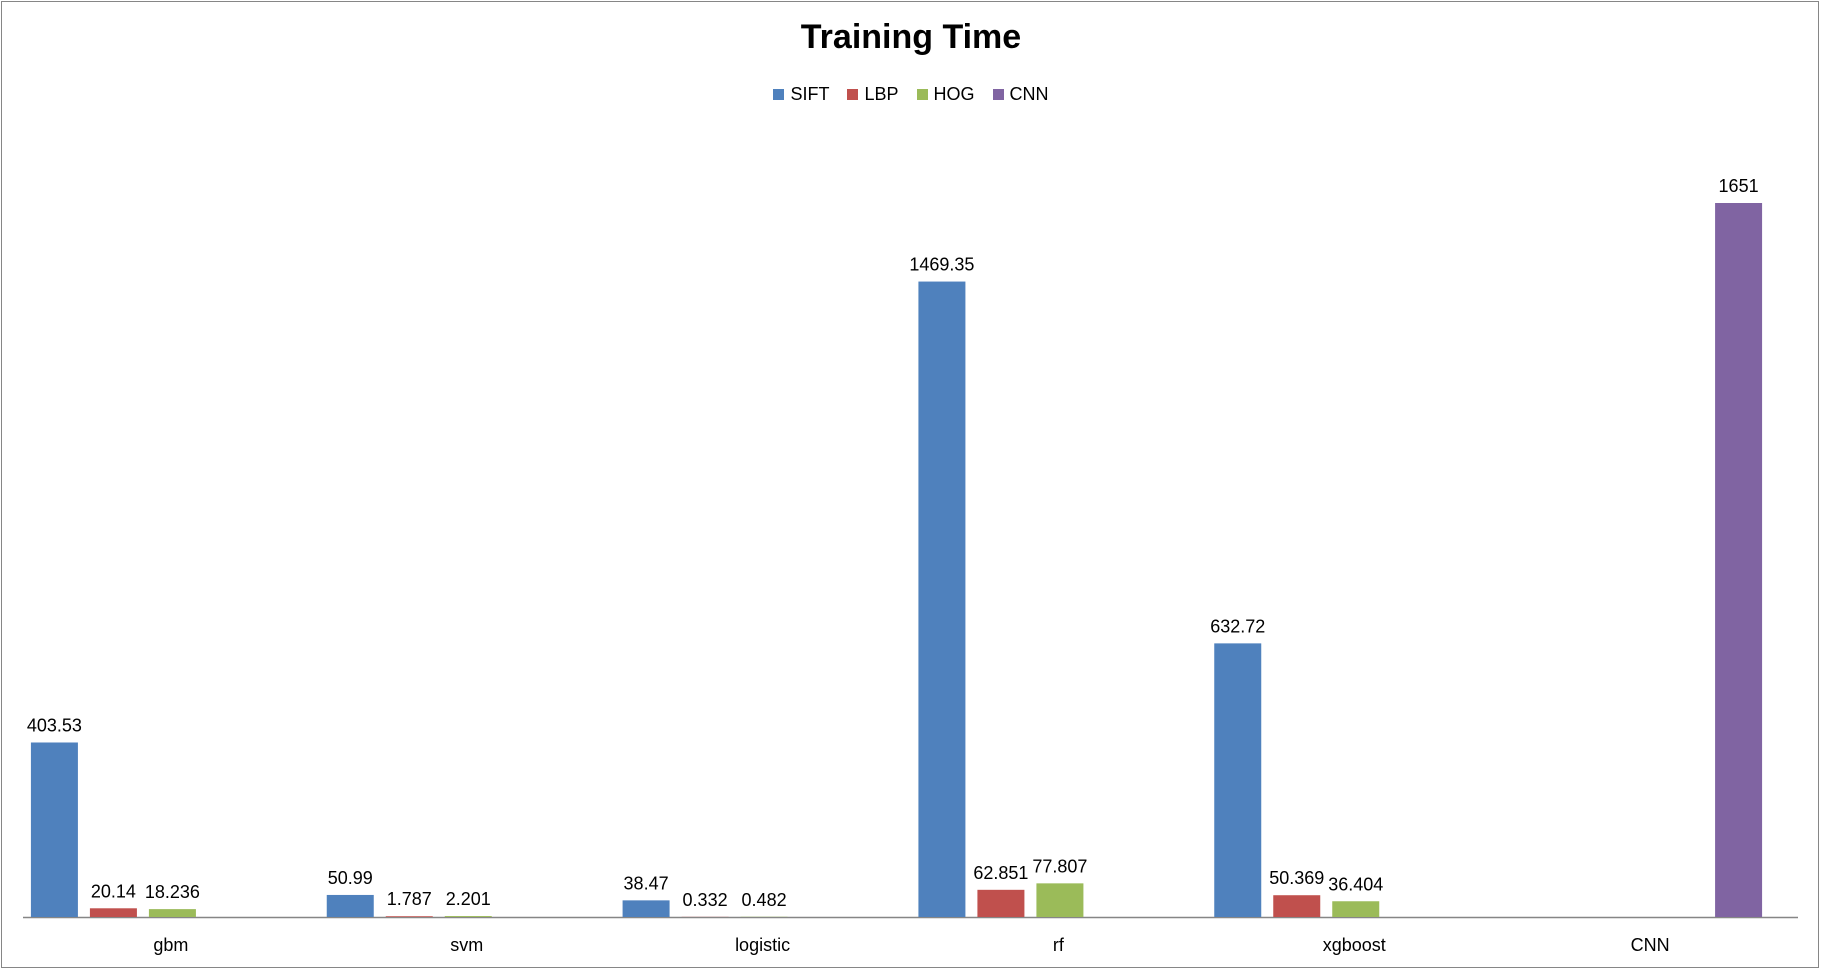  What do you see at coordinates (1000, 873) in the screenshot?
I see `data-label-rf-lbp: 62.851` at bounding box center [1000, 873].